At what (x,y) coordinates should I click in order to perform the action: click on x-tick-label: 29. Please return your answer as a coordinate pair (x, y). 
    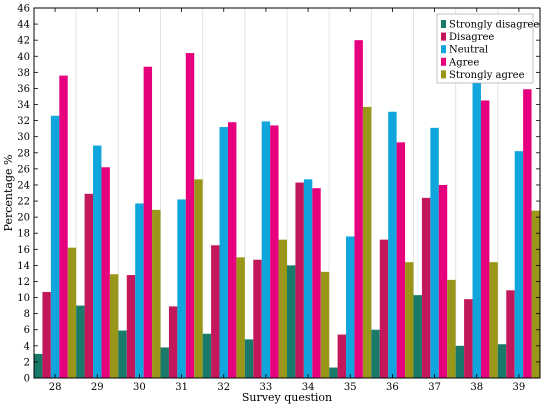
    Looking at the image, I should click on (97, 387).